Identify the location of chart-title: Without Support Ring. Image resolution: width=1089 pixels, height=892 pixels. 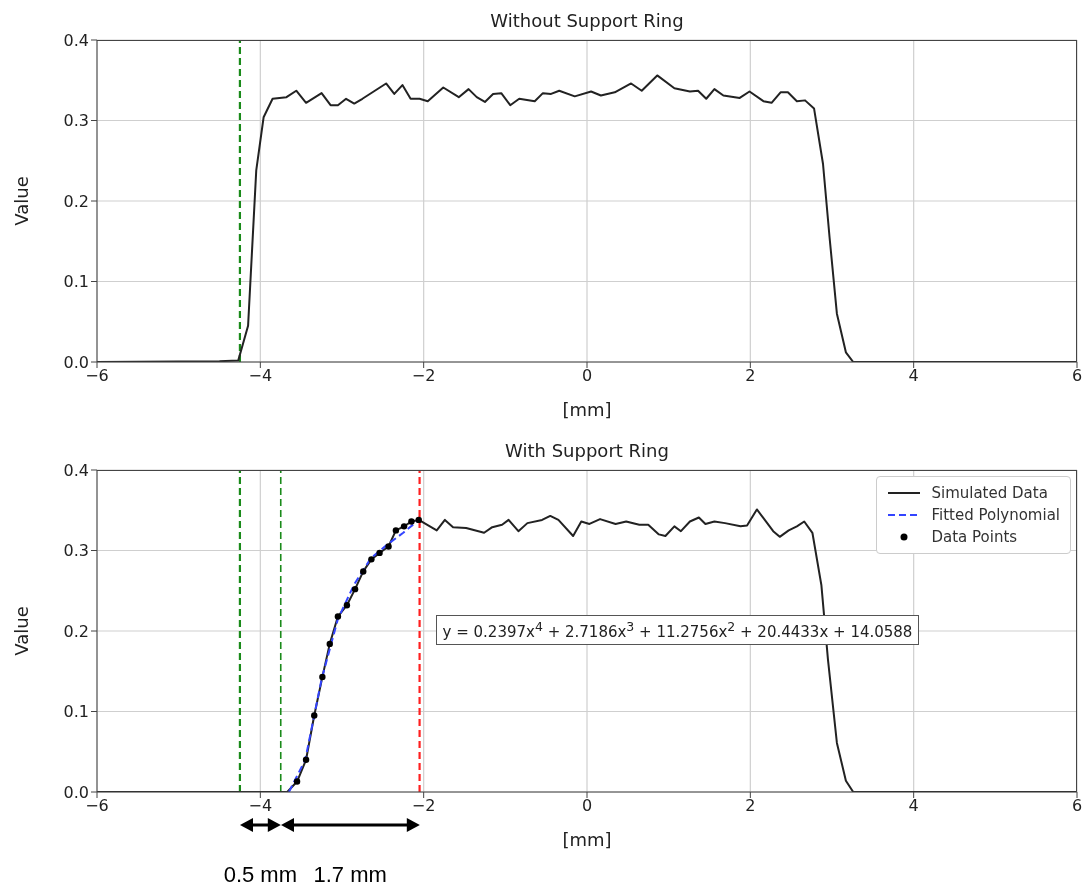
(587, 20).